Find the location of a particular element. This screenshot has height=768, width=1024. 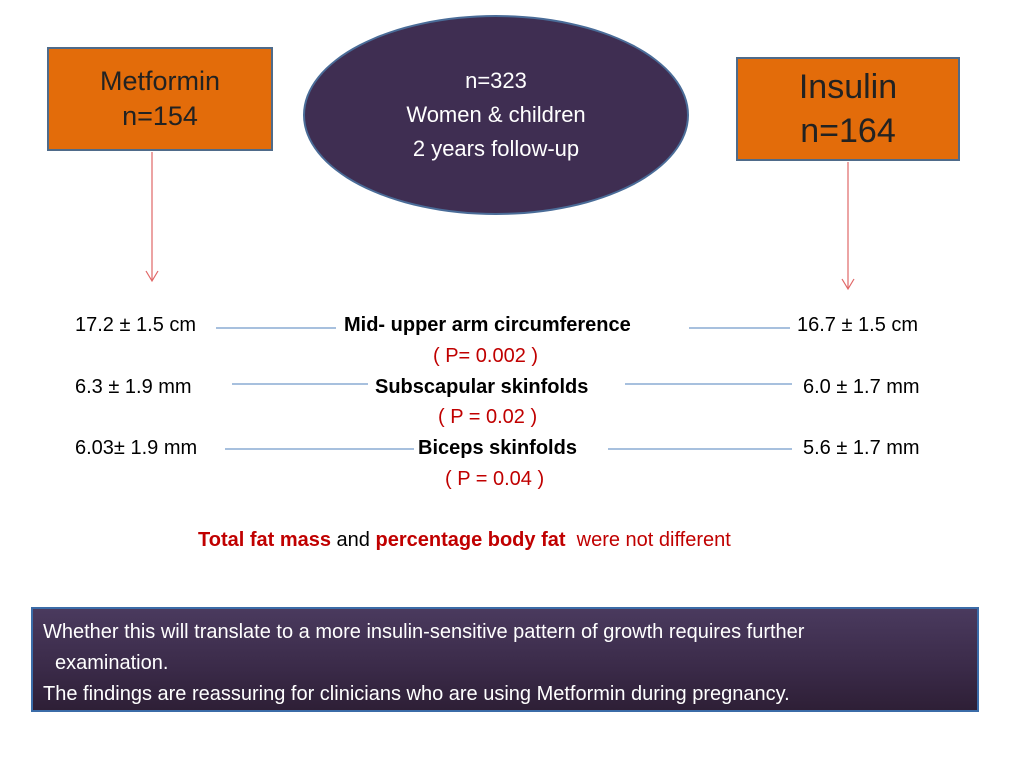

summary-total-fat-mass: Total fat mass is located at coordinates (264, 540).